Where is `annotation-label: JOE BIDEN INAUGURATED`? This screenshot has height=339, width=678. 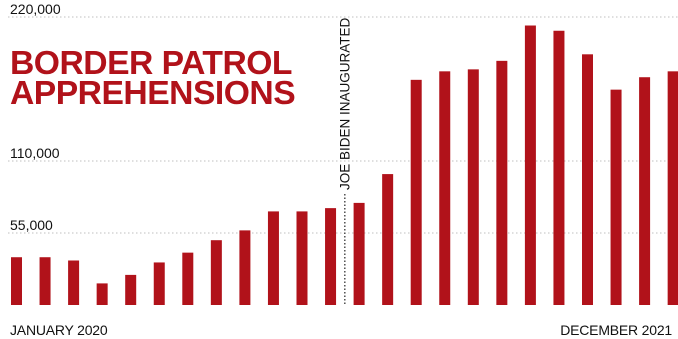 annotation-label: JOE BIDEN INAUGURATED is located at coordinates (344, 103).